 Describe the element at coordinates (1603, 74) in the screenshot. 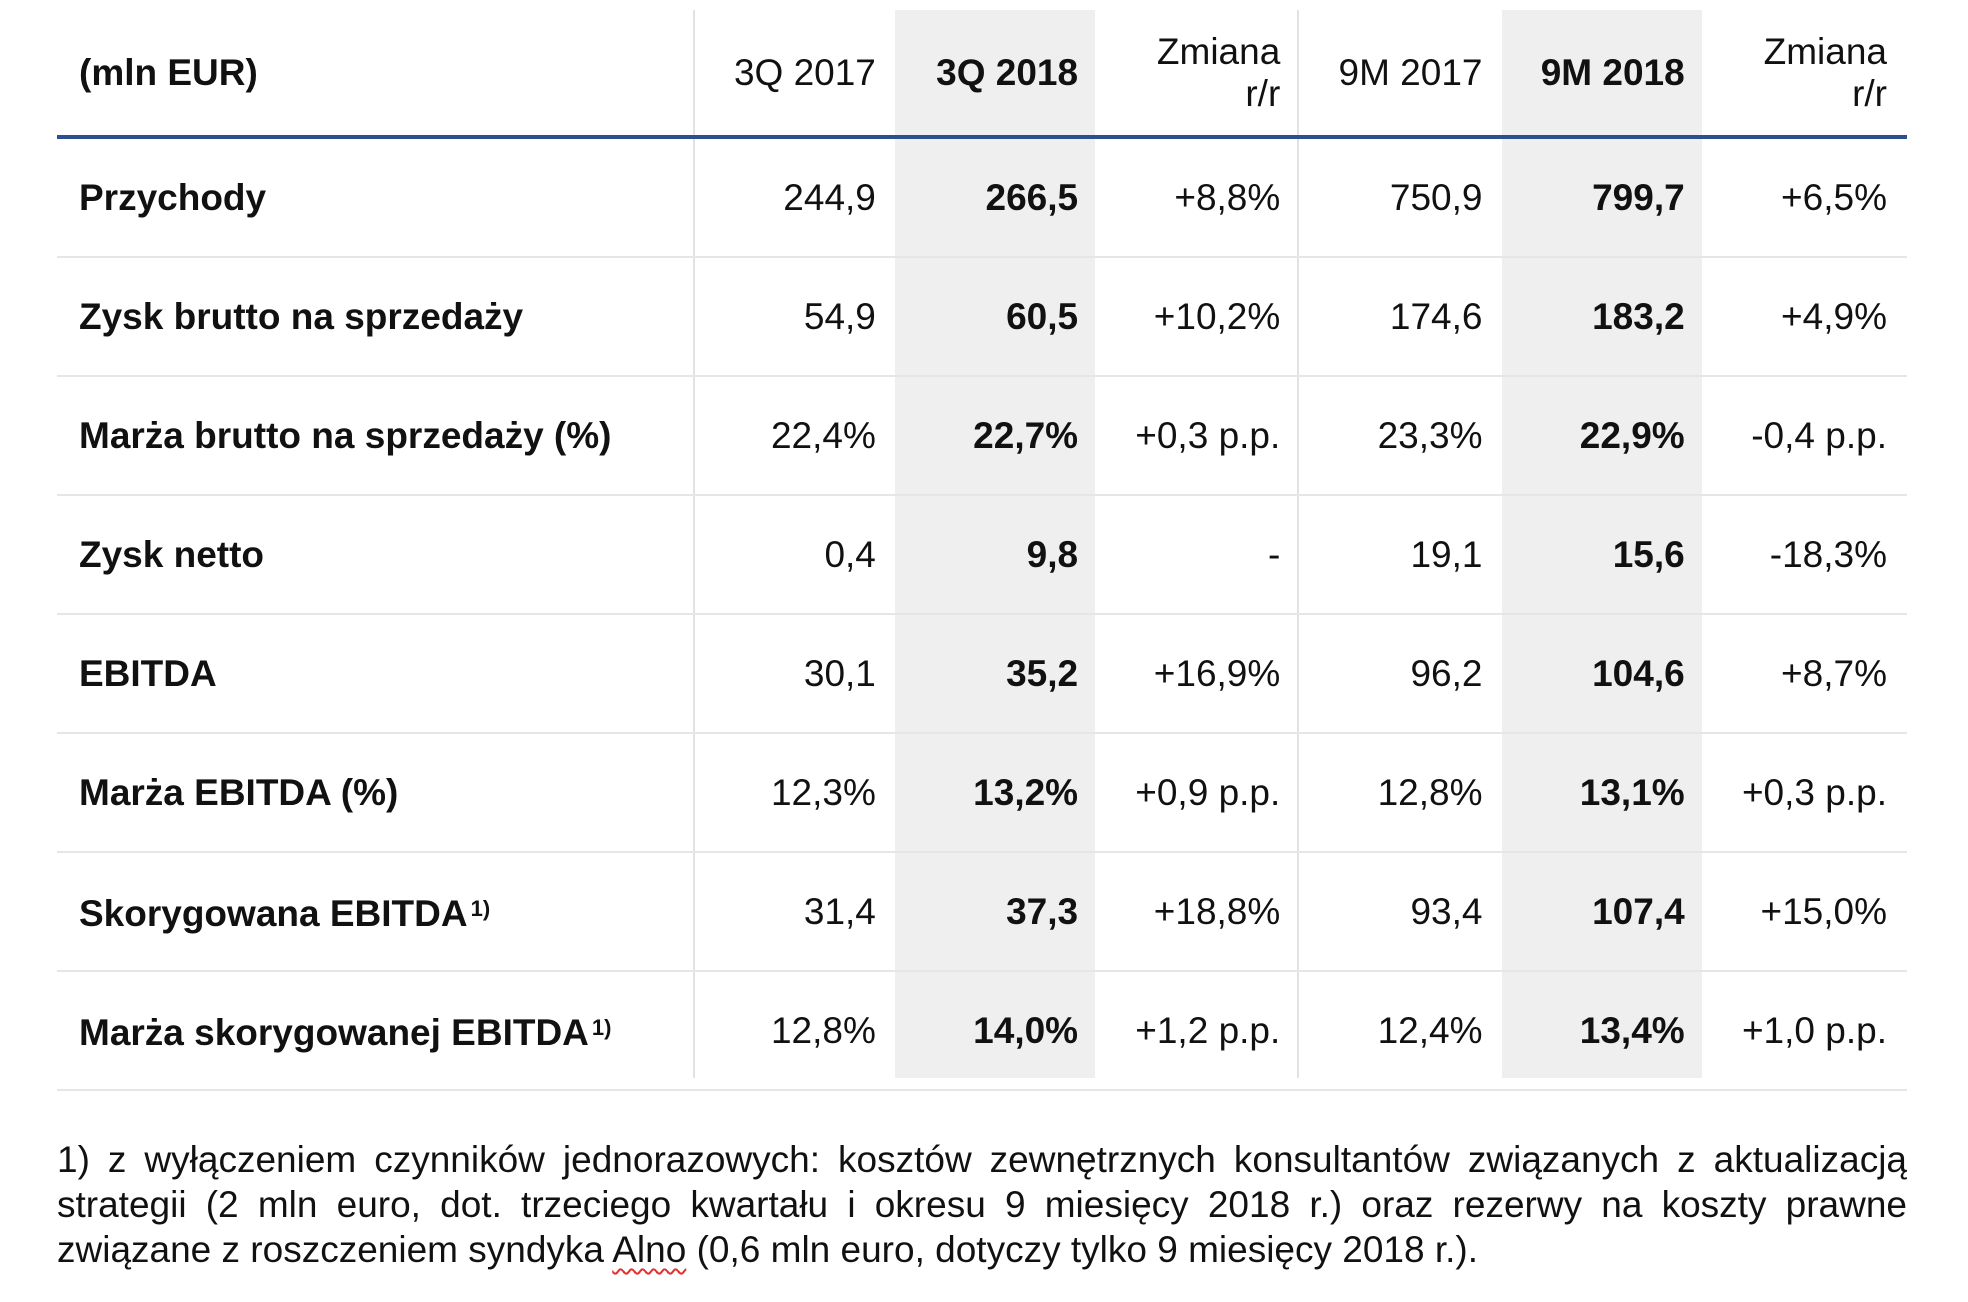

I see `header-9m-2018: 9M 2018` at that location.